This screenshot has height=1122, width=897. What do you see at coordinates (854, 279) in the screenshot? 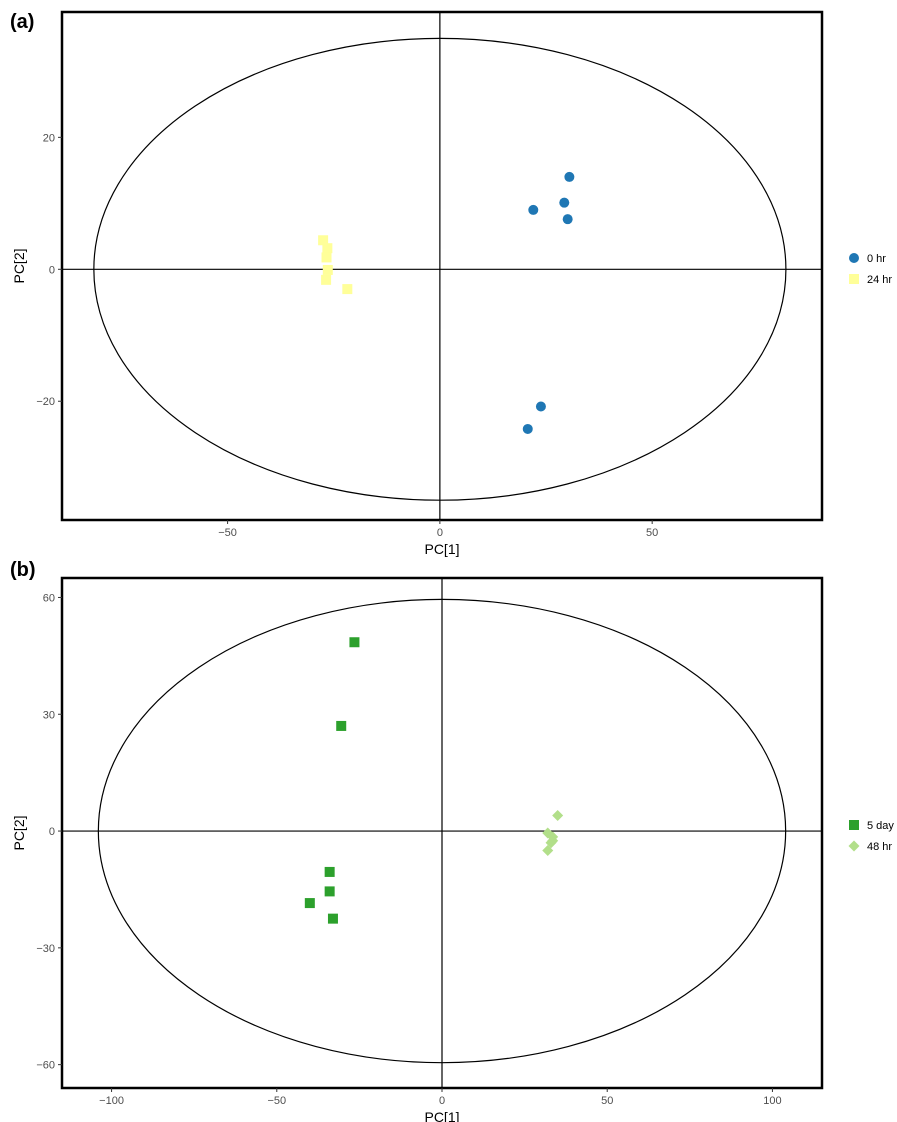
I see `legend-key-24-hr` at bounding box center [854, 279].